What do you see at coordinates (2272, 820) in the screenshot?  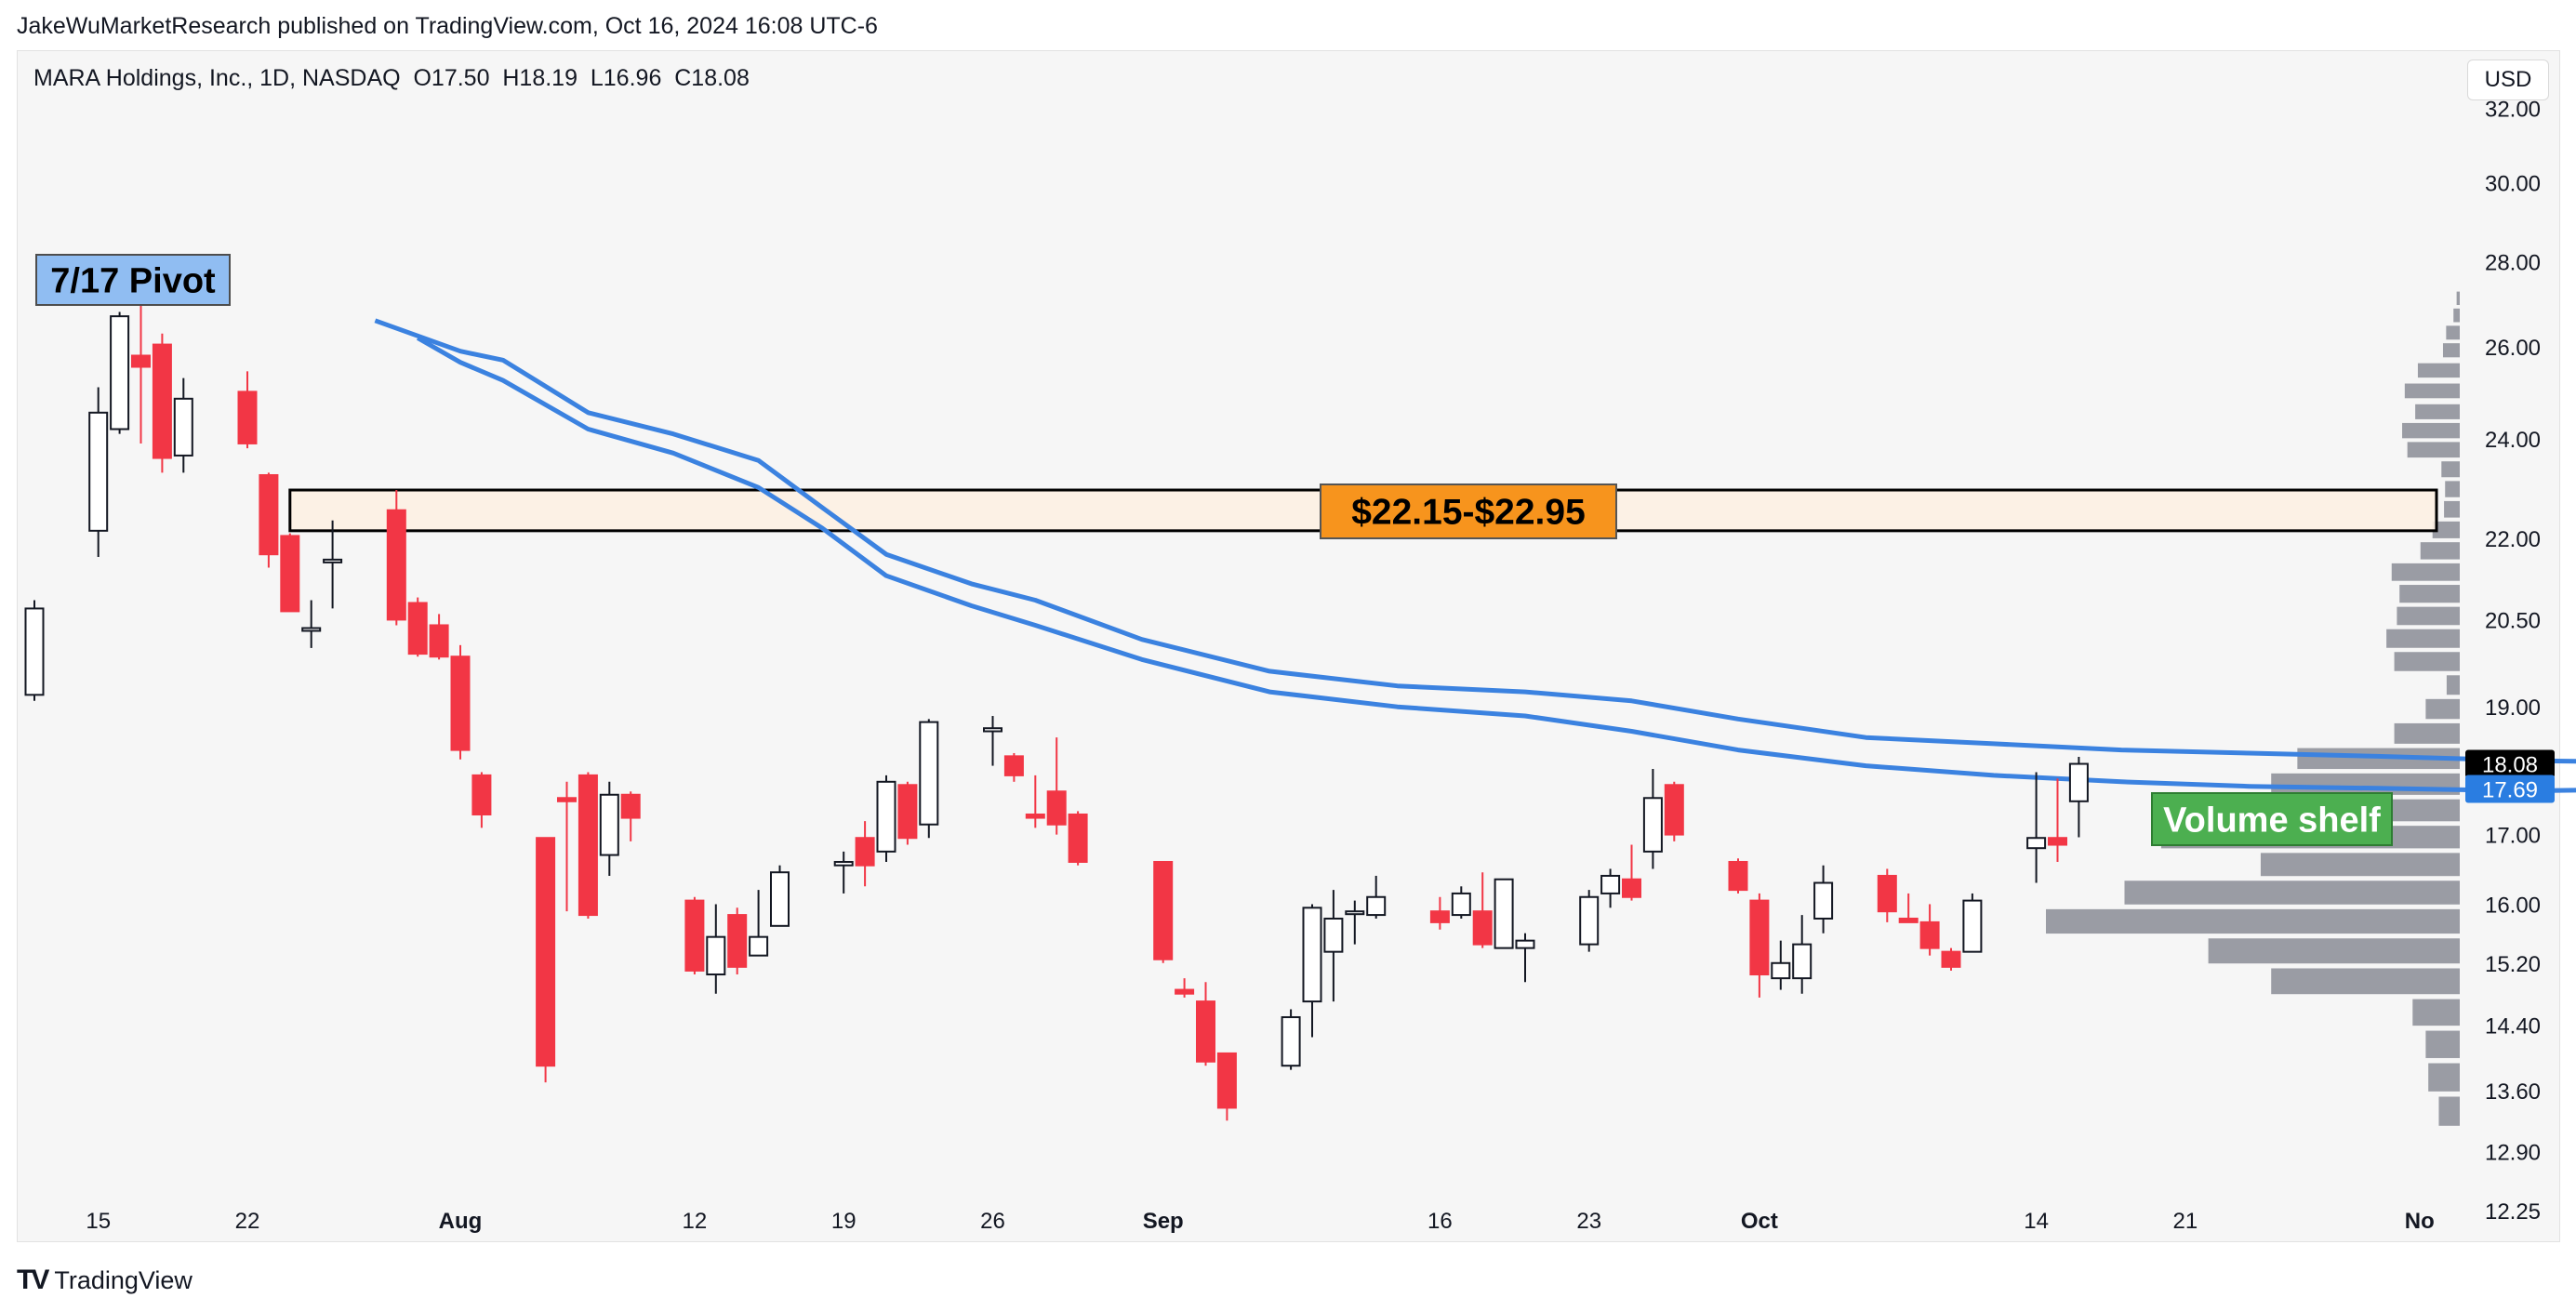 I see `volume-shelf-annotation-text: Volume shelf` at bounding box center [2272, 820].